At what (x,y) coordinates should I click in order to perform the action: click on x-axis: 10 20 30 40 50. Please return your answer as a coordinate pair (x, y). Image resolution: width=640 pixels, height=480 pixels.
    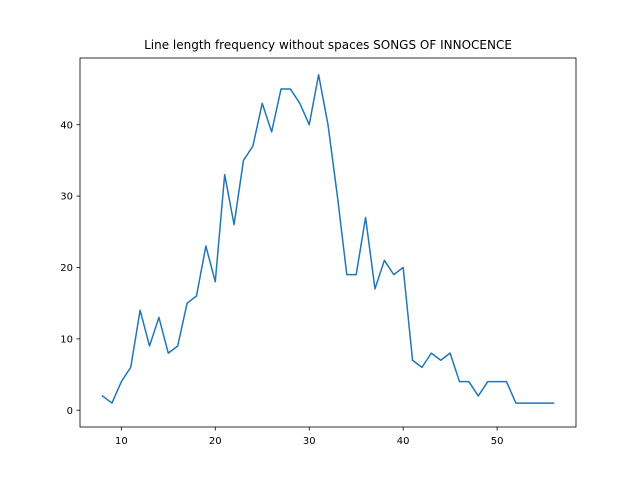
    Looking at the image, I should click on (309, 437).